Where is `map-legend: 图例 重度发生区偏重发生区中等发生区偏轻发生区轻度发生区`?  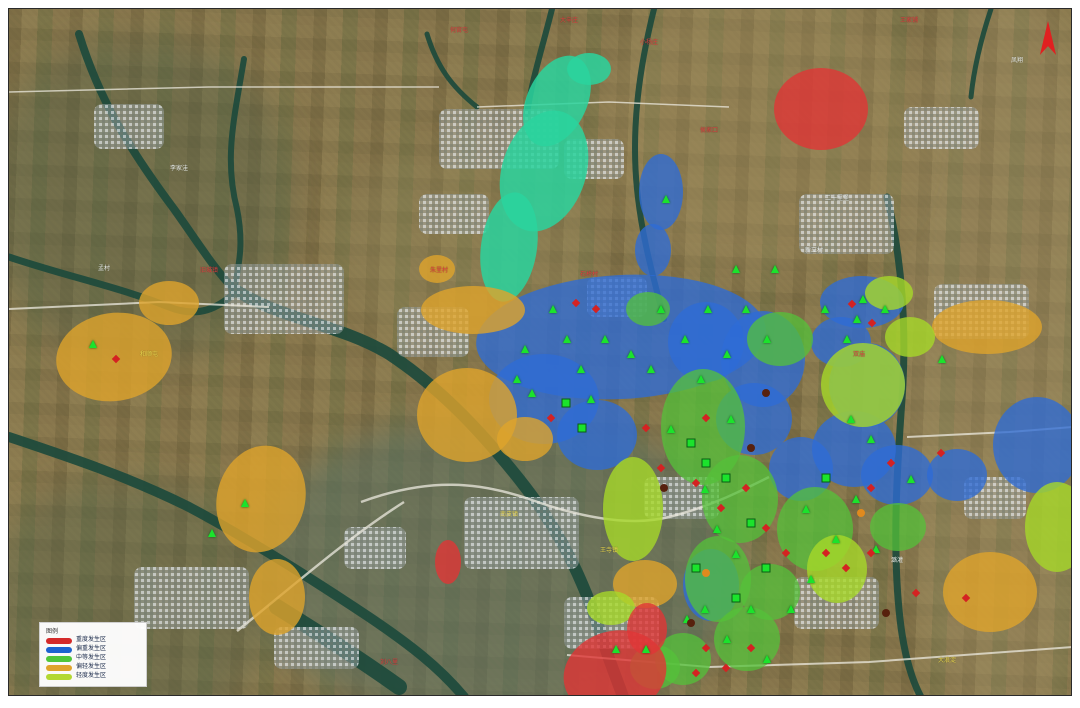 map-legend: 图例 重度发生区偏重发生区中等发生区偏轻发生区轻度发生区 is located at coordinates (93, 654).